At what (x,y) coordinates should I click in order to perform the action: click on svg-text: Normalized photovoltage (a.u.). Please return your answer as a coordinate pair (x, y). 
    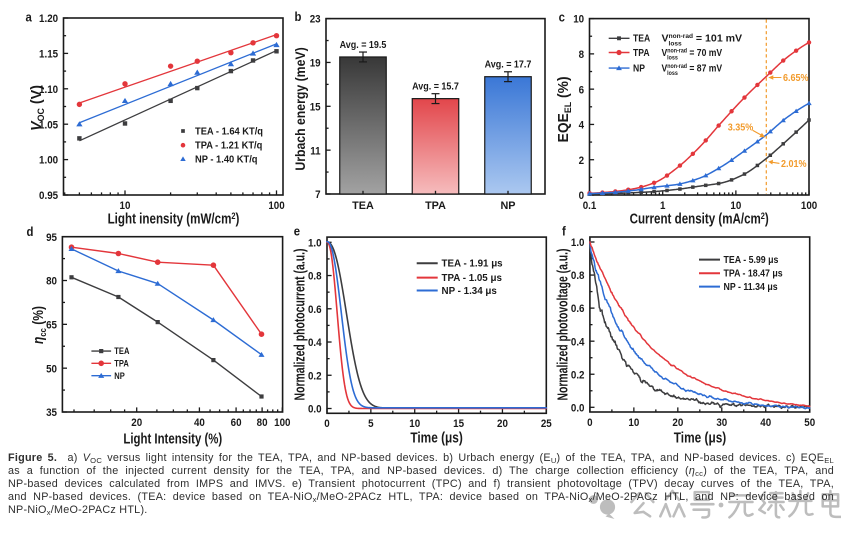
    Looking at the image, I should click on (563, 325).